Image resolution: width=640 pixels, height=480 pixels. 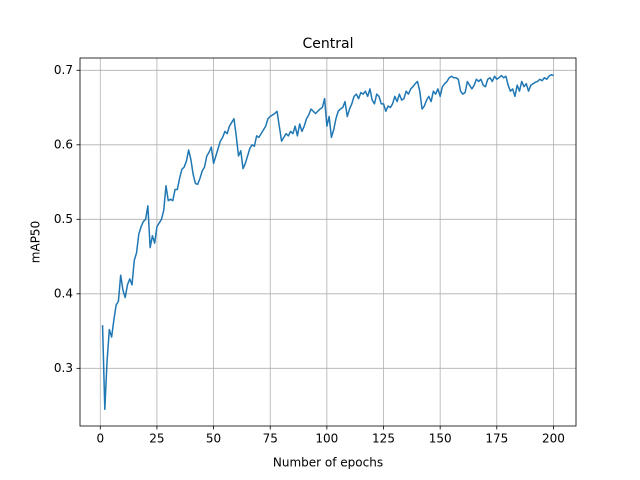 I want to click on x-axis-label: Number of epochs, so click(x=328, y=463).